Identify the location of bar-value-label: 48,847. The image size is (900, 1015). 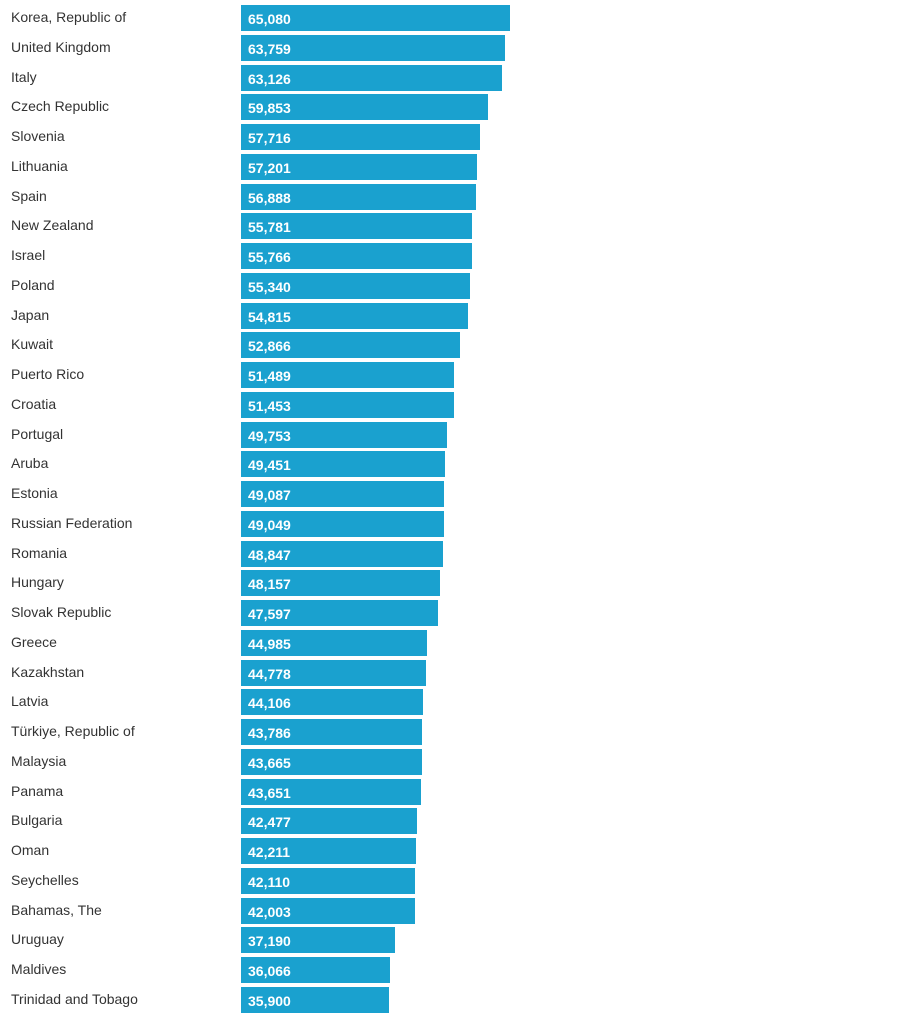
(269, 554).